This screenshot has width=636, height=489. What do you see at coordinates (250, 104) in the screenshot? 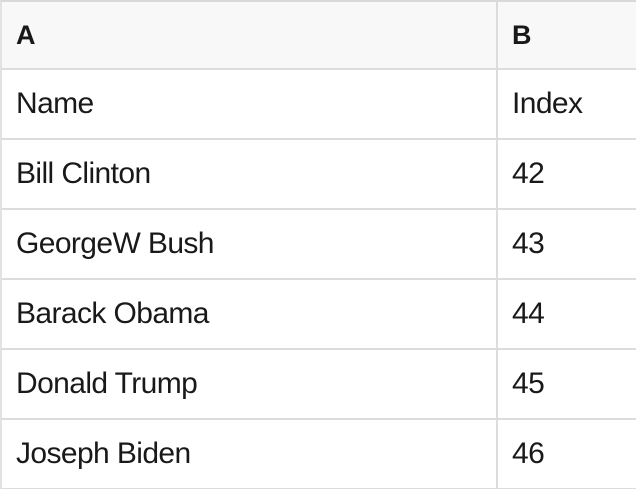
I see `table-cell: Name` at bounding box center [250, 104].